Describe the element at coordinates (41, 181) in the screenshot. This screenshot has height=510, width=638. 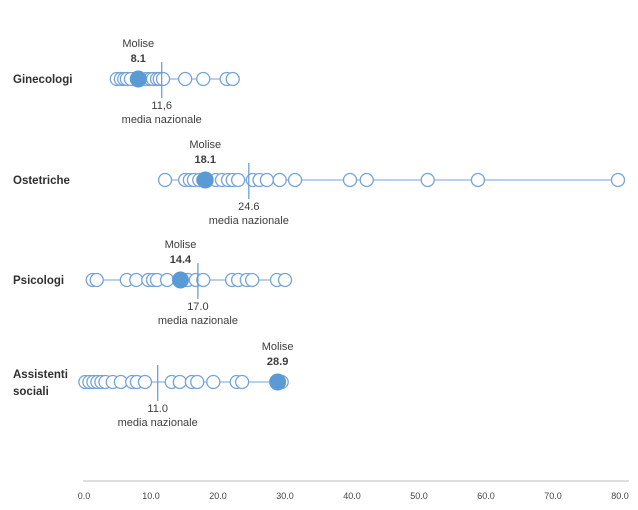
I see `category-label: Ostetriche` at that location.